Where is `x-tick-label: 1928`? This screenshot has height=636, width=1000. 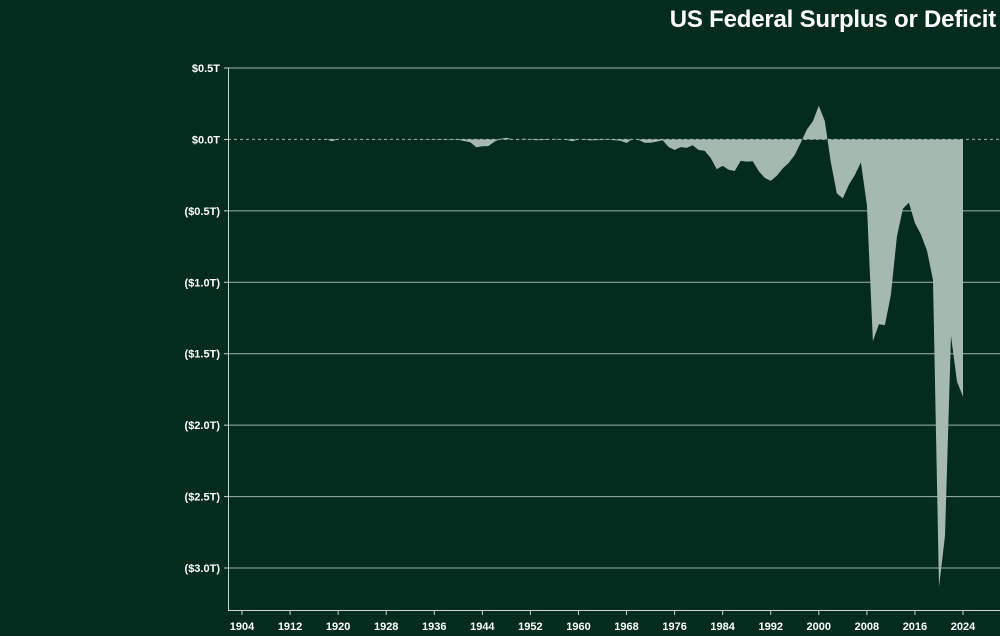
x-tick-label: 1928 is located at coordinates (386, 627).